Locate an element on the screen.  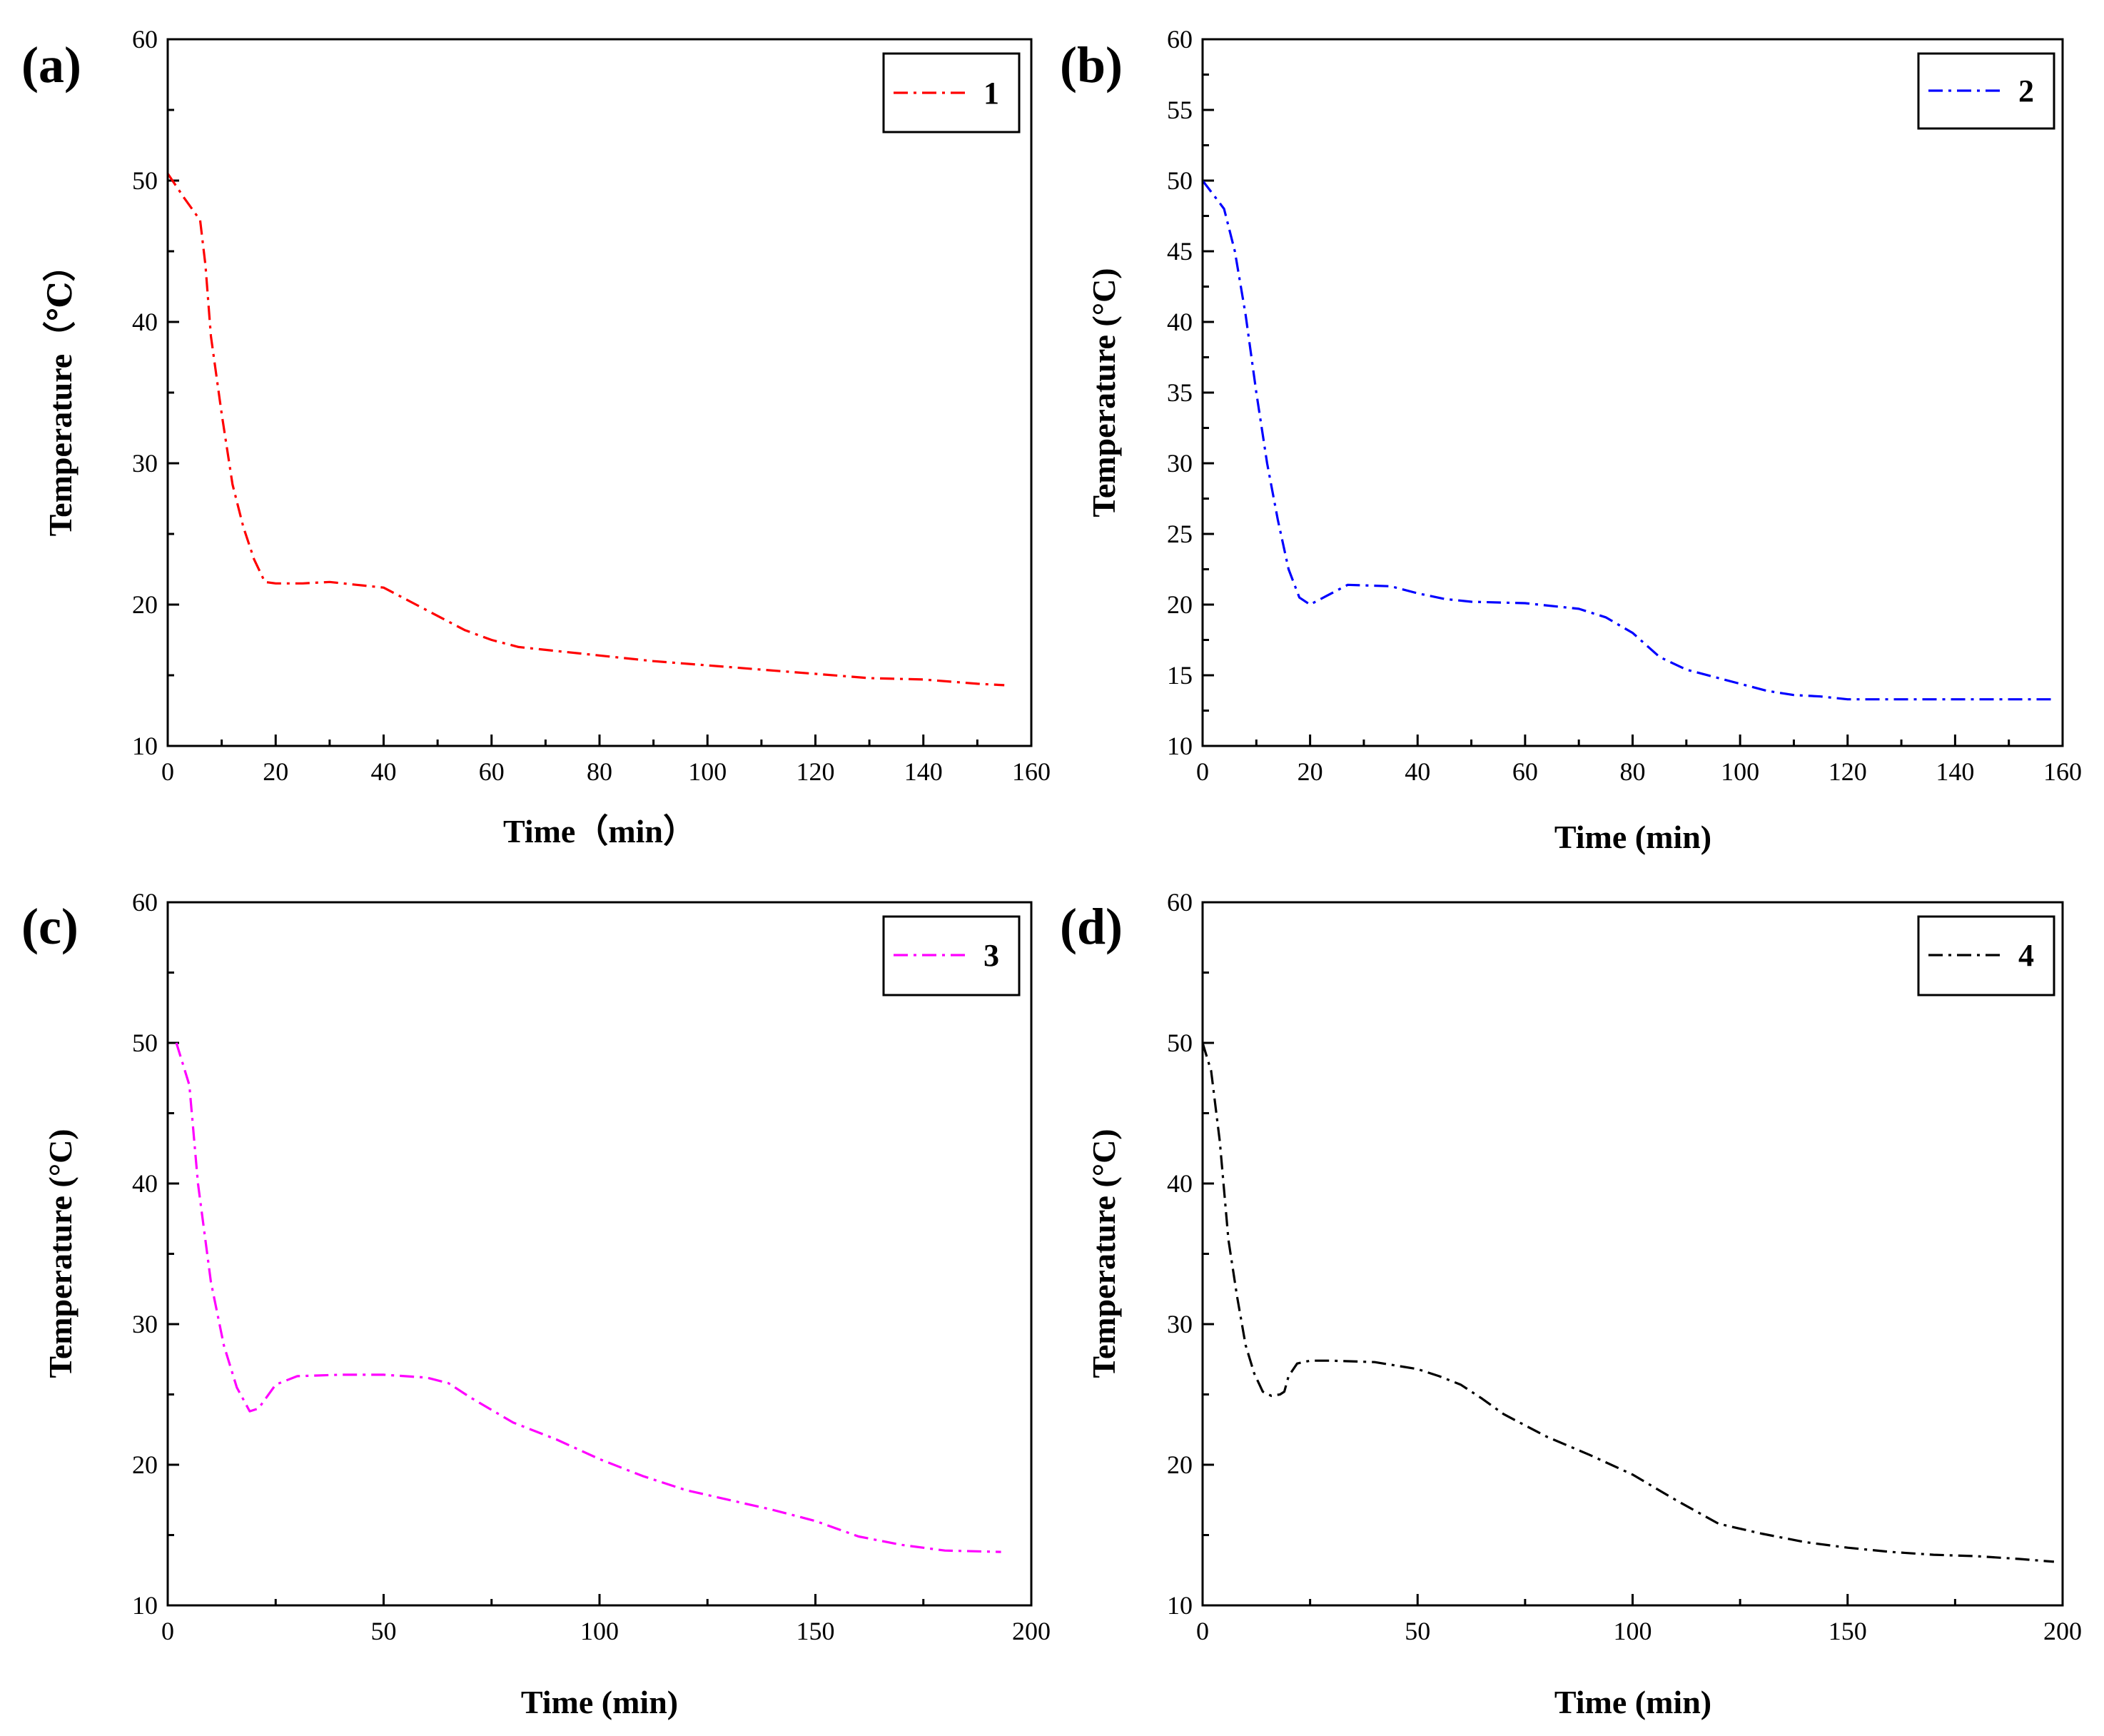
y-tick-label-c-2: 30 is located at coordinates (145, 1324).